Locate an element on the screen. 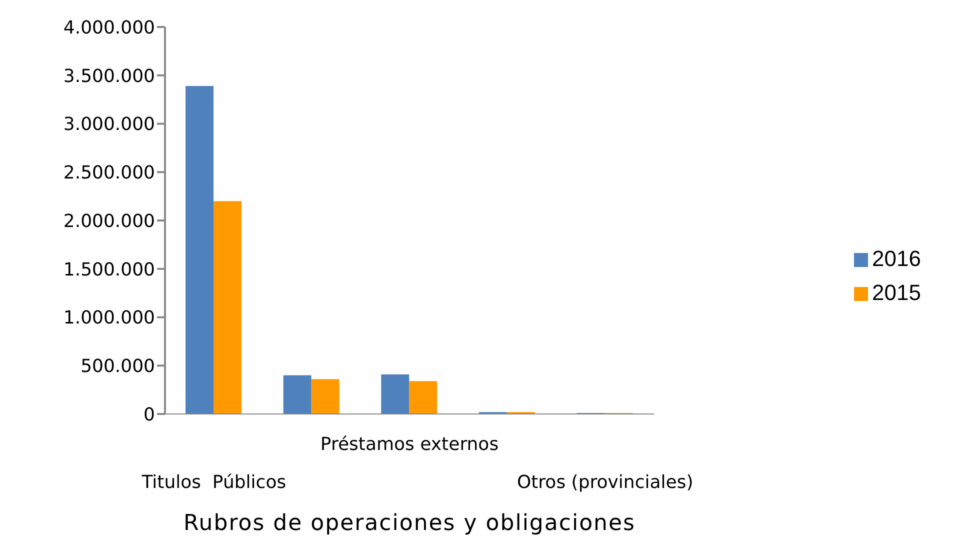  y-tick-label: 3.500.000 is located at coordinates (109, 76).